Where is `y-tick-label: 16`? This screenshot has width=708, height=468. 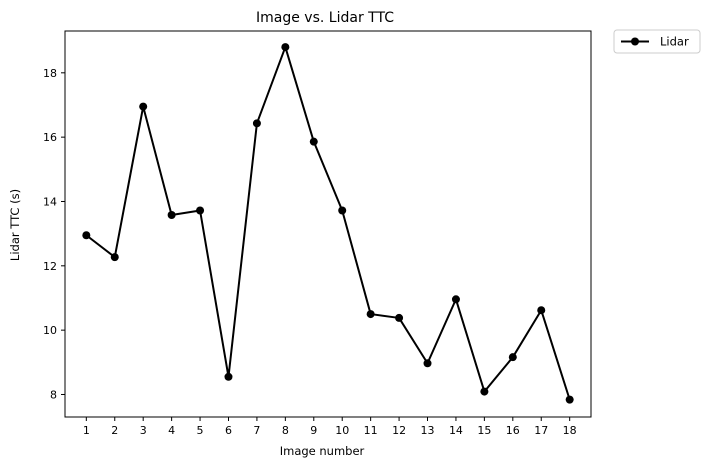 y-tick-label: 16 is located at coordinates (50, 137).